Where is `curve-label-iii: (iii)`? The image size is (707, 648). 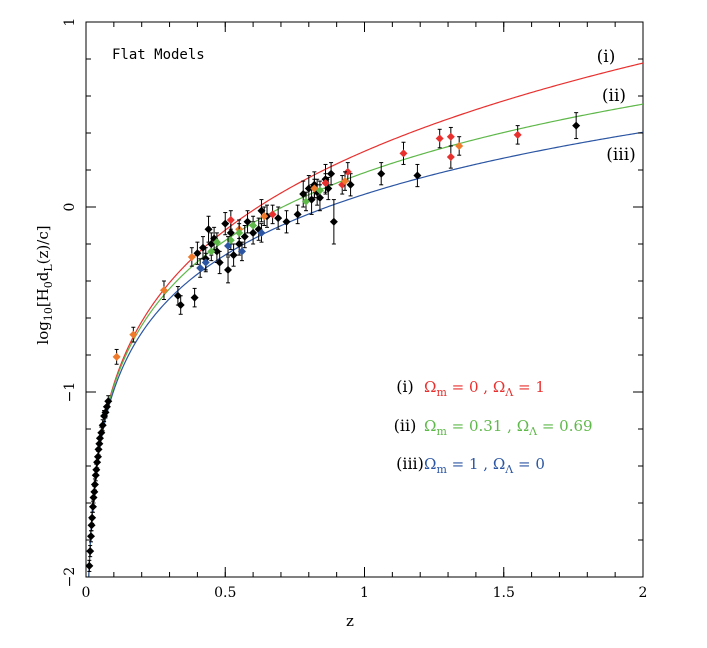 curve-label-iii: (iii) is located at coordinates (621, 155).